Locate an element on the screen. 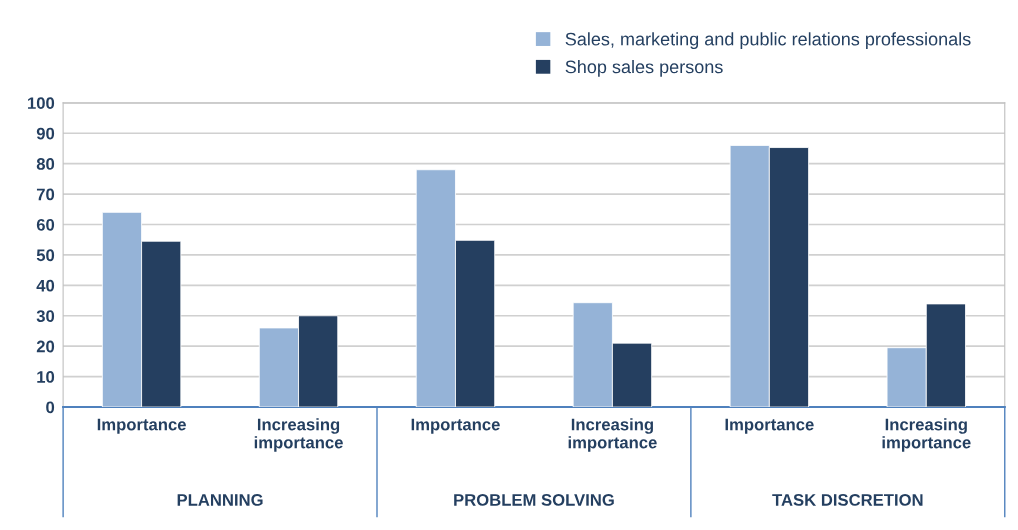 This screenshot has height=530, width=1018. text: PLANNING is located at coordinates (220, 500).